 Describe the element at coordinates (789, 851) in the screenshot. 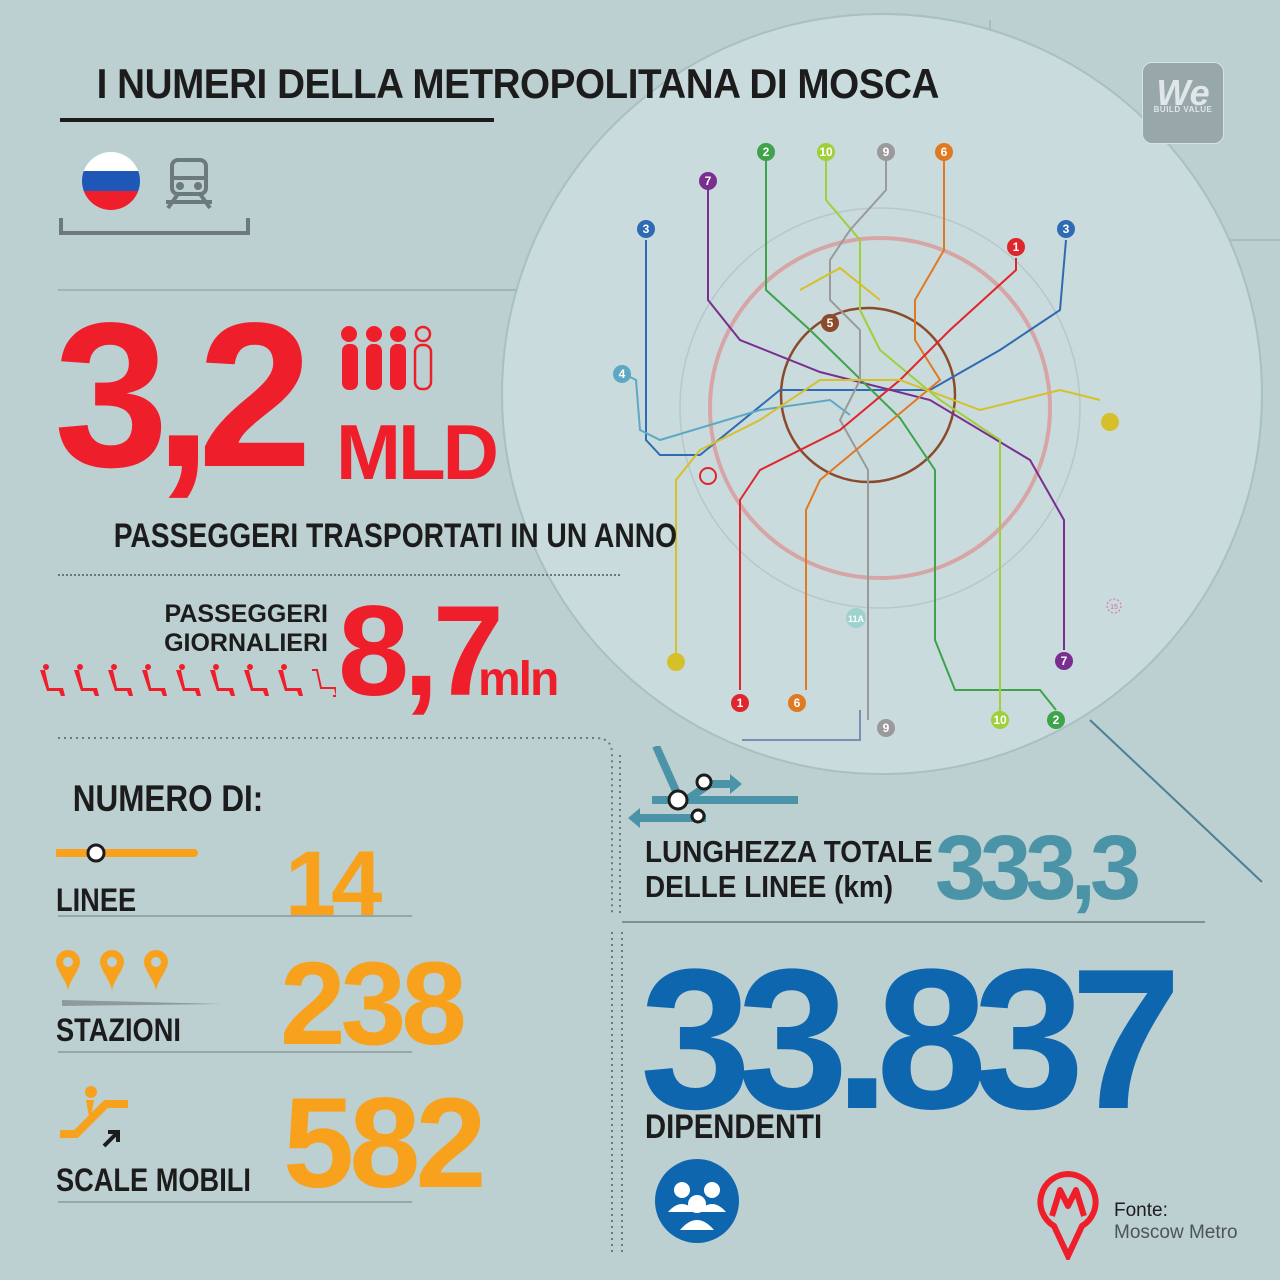

I see `lunghezza-label-line1: LUNGHEZZA TOTALE` at that location.